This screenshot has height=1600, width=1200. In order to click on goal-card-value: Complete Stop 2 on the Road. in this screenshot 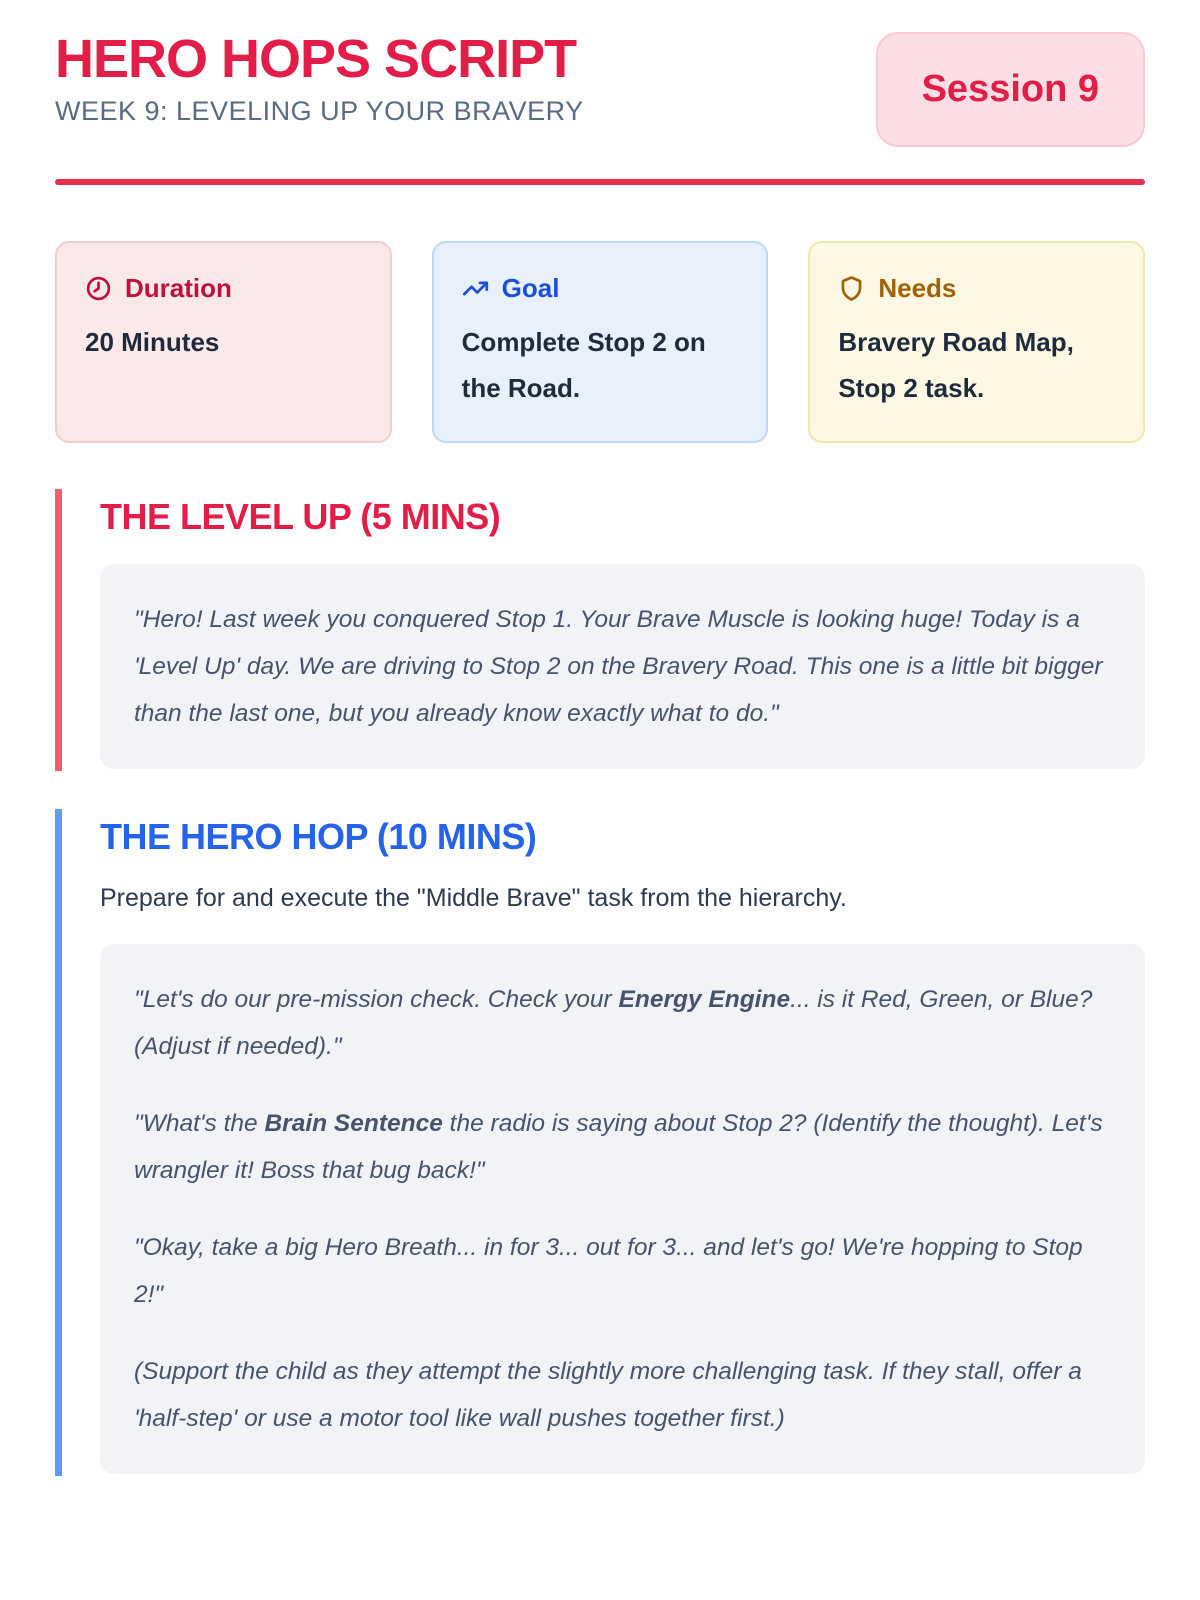, I will do `click(583, 365)`.